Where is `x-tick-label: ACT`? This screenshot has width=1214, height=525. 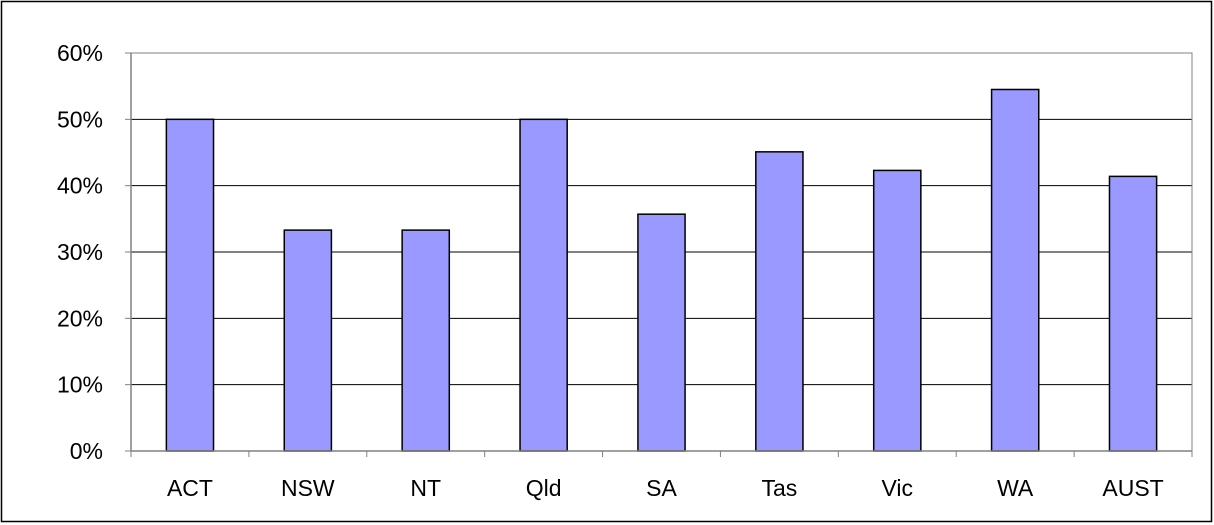
x-tick-label: ACT is located at coordinates (190, 488).